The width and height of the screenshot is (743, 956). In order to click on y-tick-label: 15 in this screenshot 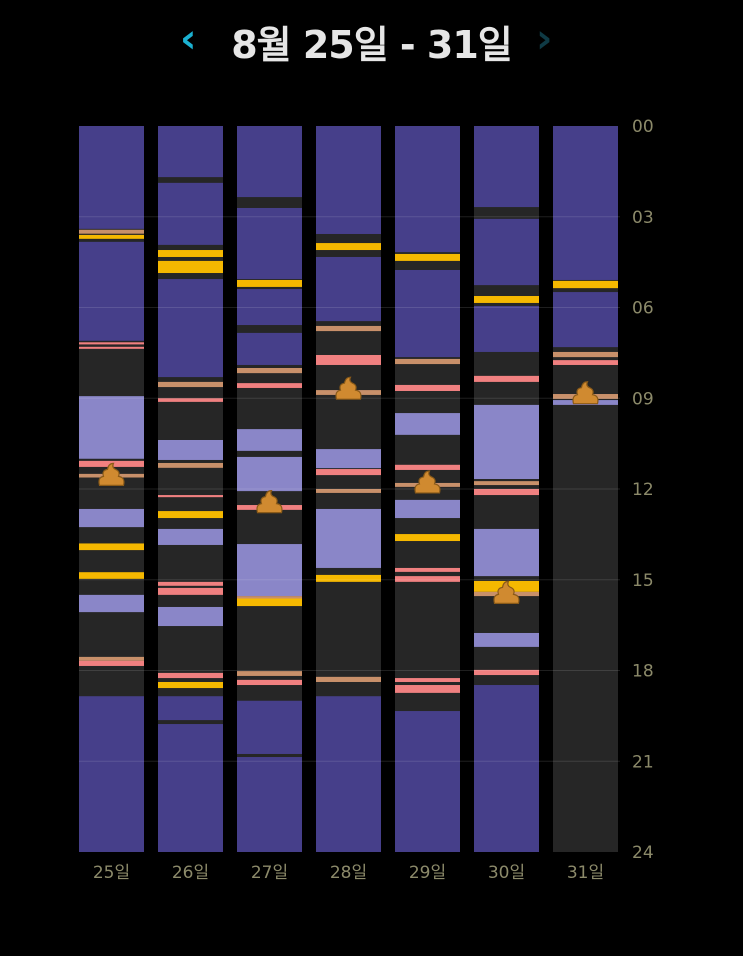, I will do `click(643, 581)`.